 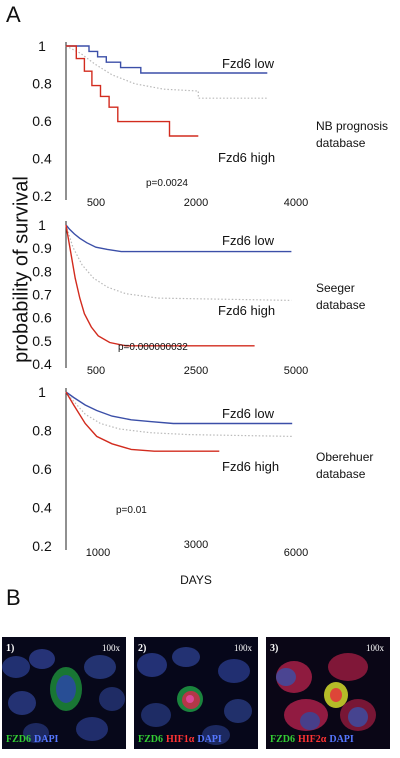 I want to click on stain-legend: FZD6 DAPI, so click(x=33, y=739).